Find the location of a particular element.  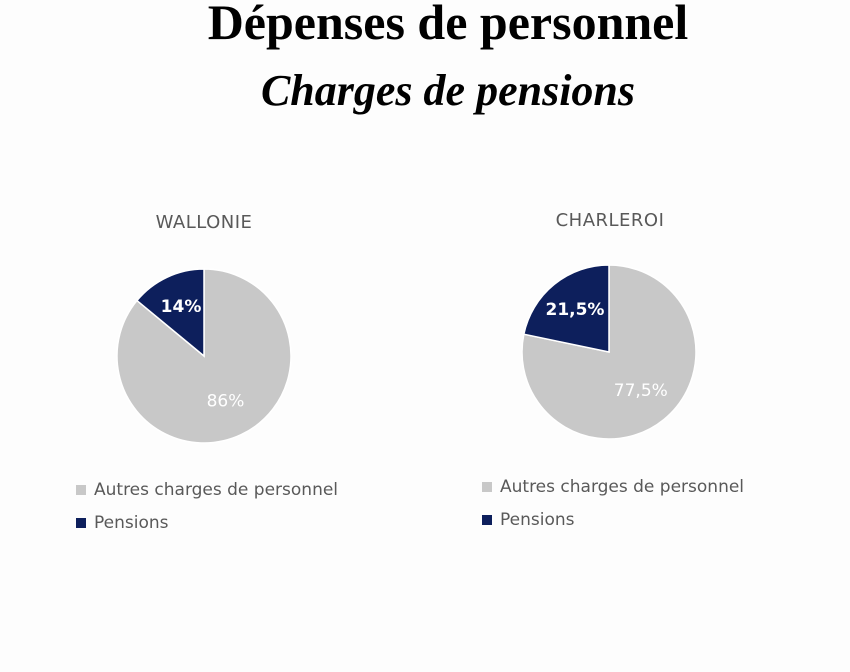

pie-slice-other is located at coordinates (204, 356).